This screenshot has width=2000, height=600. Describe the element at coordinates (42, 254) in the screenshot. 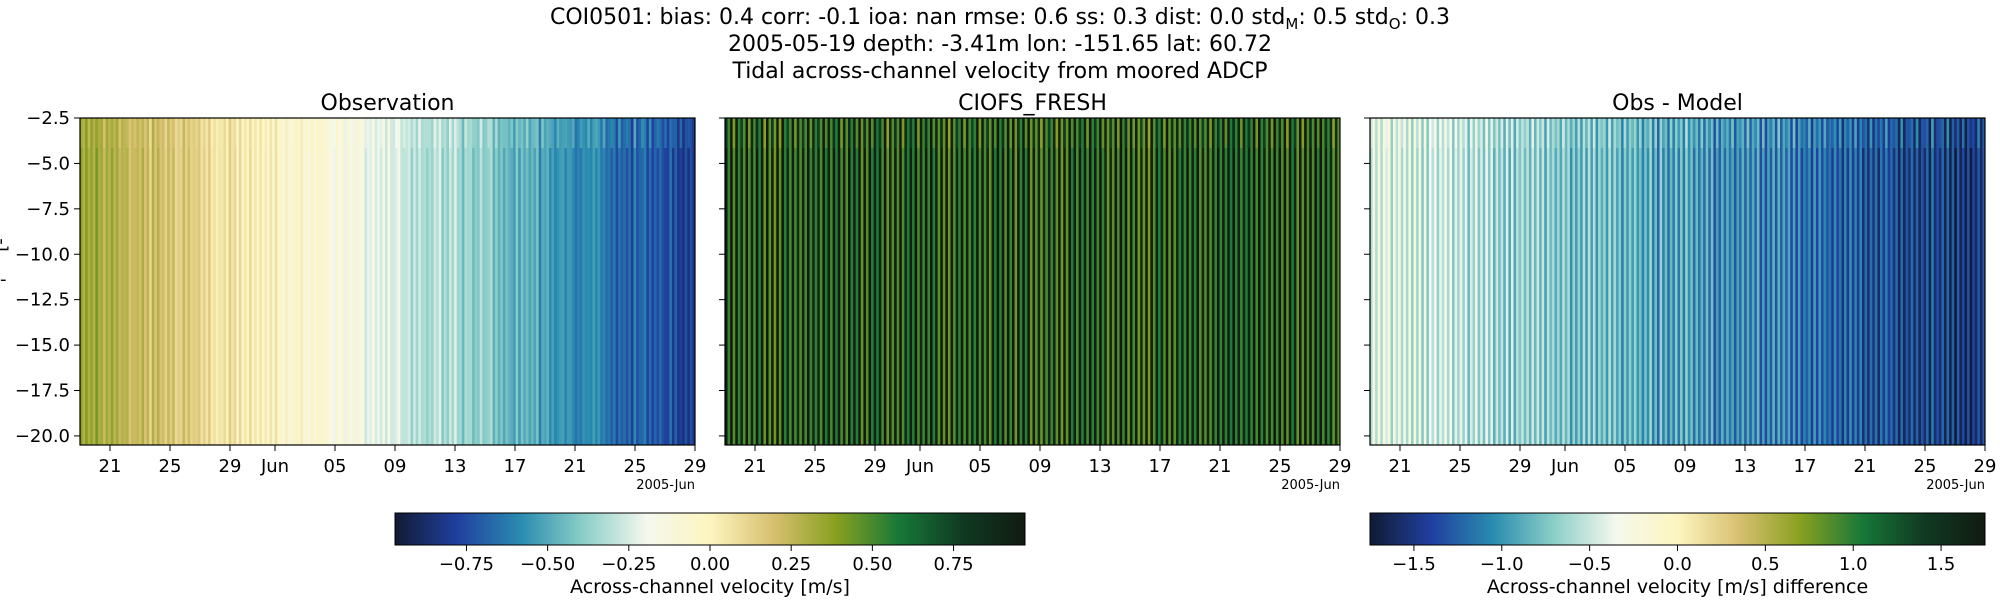

I see `y-tick-label: −10.0` at that location.